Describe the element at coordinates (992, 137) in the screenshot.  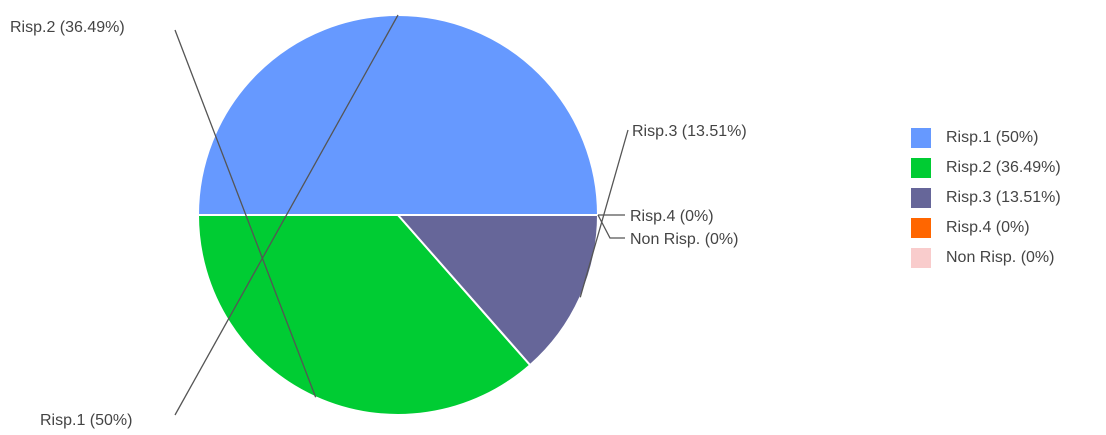
I see `legend-label-risp-1: Risp.1 (50%)` at that location.